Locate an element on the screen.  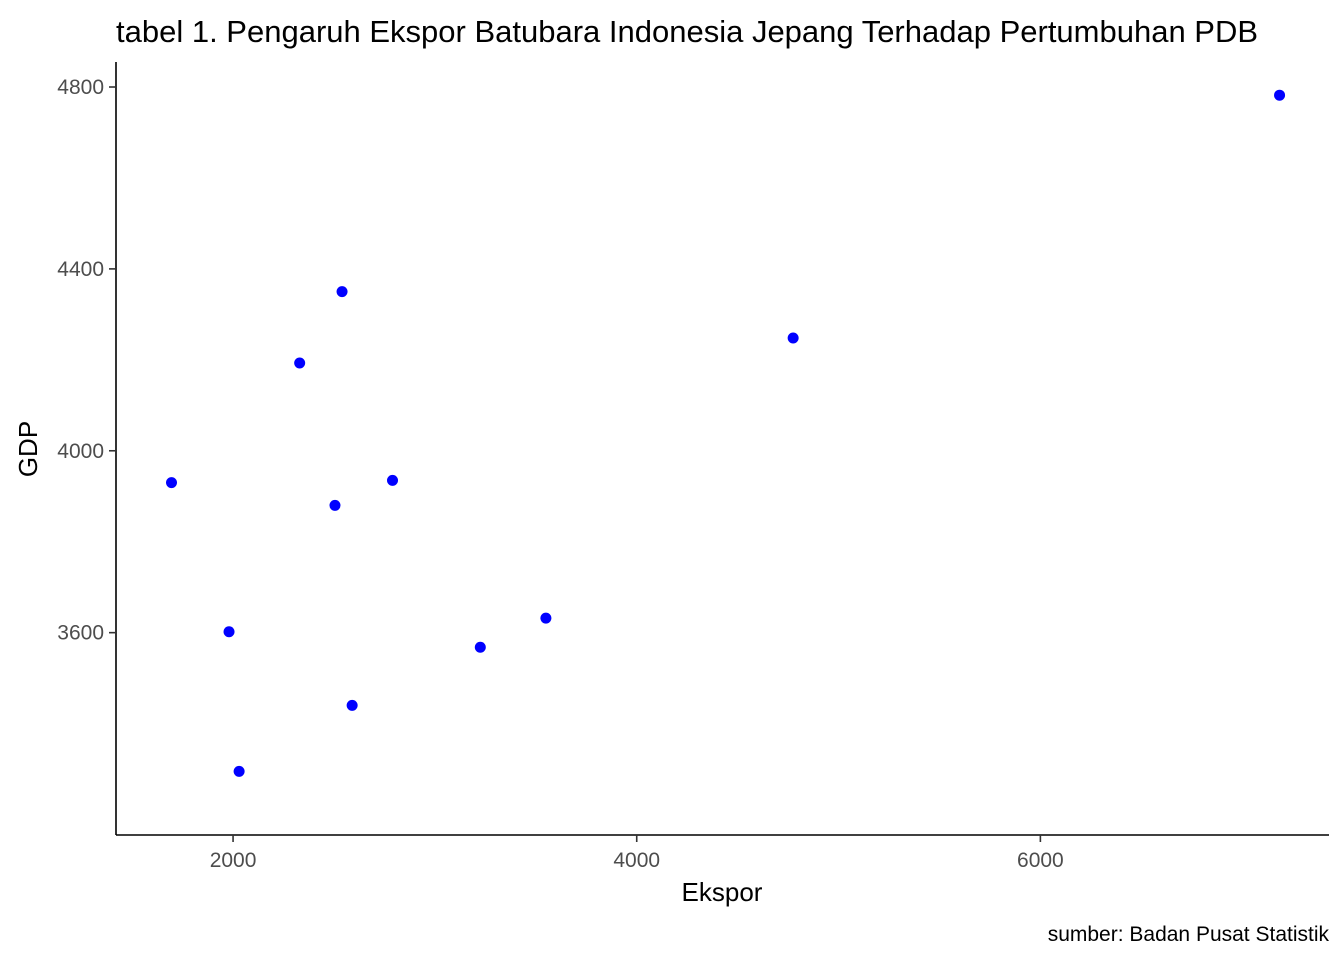
y-tick-label: 3600 is located at coordinates (80, 633).